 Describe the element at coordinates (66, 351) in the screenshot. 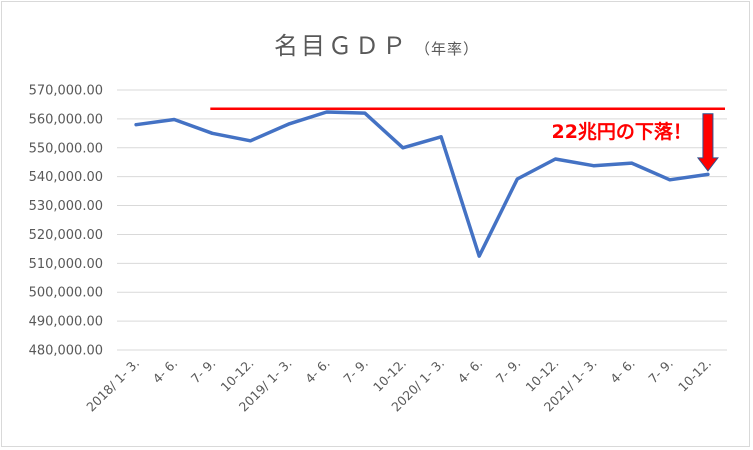

I see `y-tick-label: 480,000.00` at that location.